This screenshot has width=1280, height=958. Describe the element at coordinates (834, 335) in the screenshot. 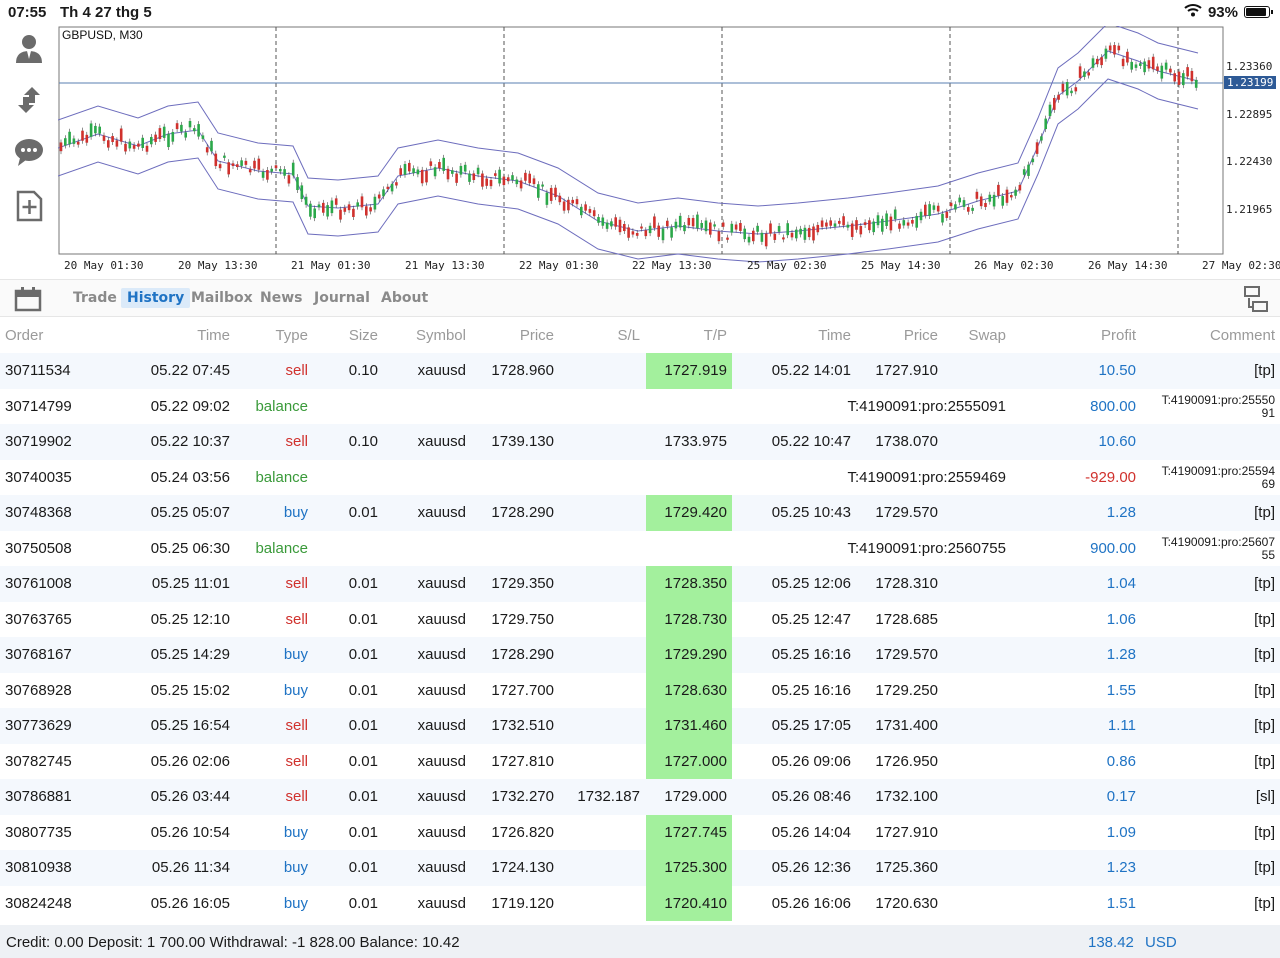

I see `col-close-time: Time` at that location.